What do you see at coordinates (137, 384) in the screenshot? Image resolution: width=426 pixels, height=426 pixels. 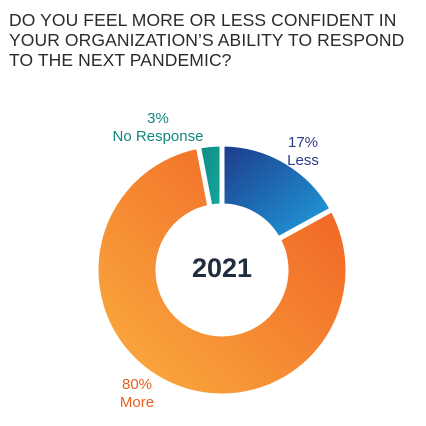 I see `slice-more-pct-label: 80%` at bounding box center [137, 384].